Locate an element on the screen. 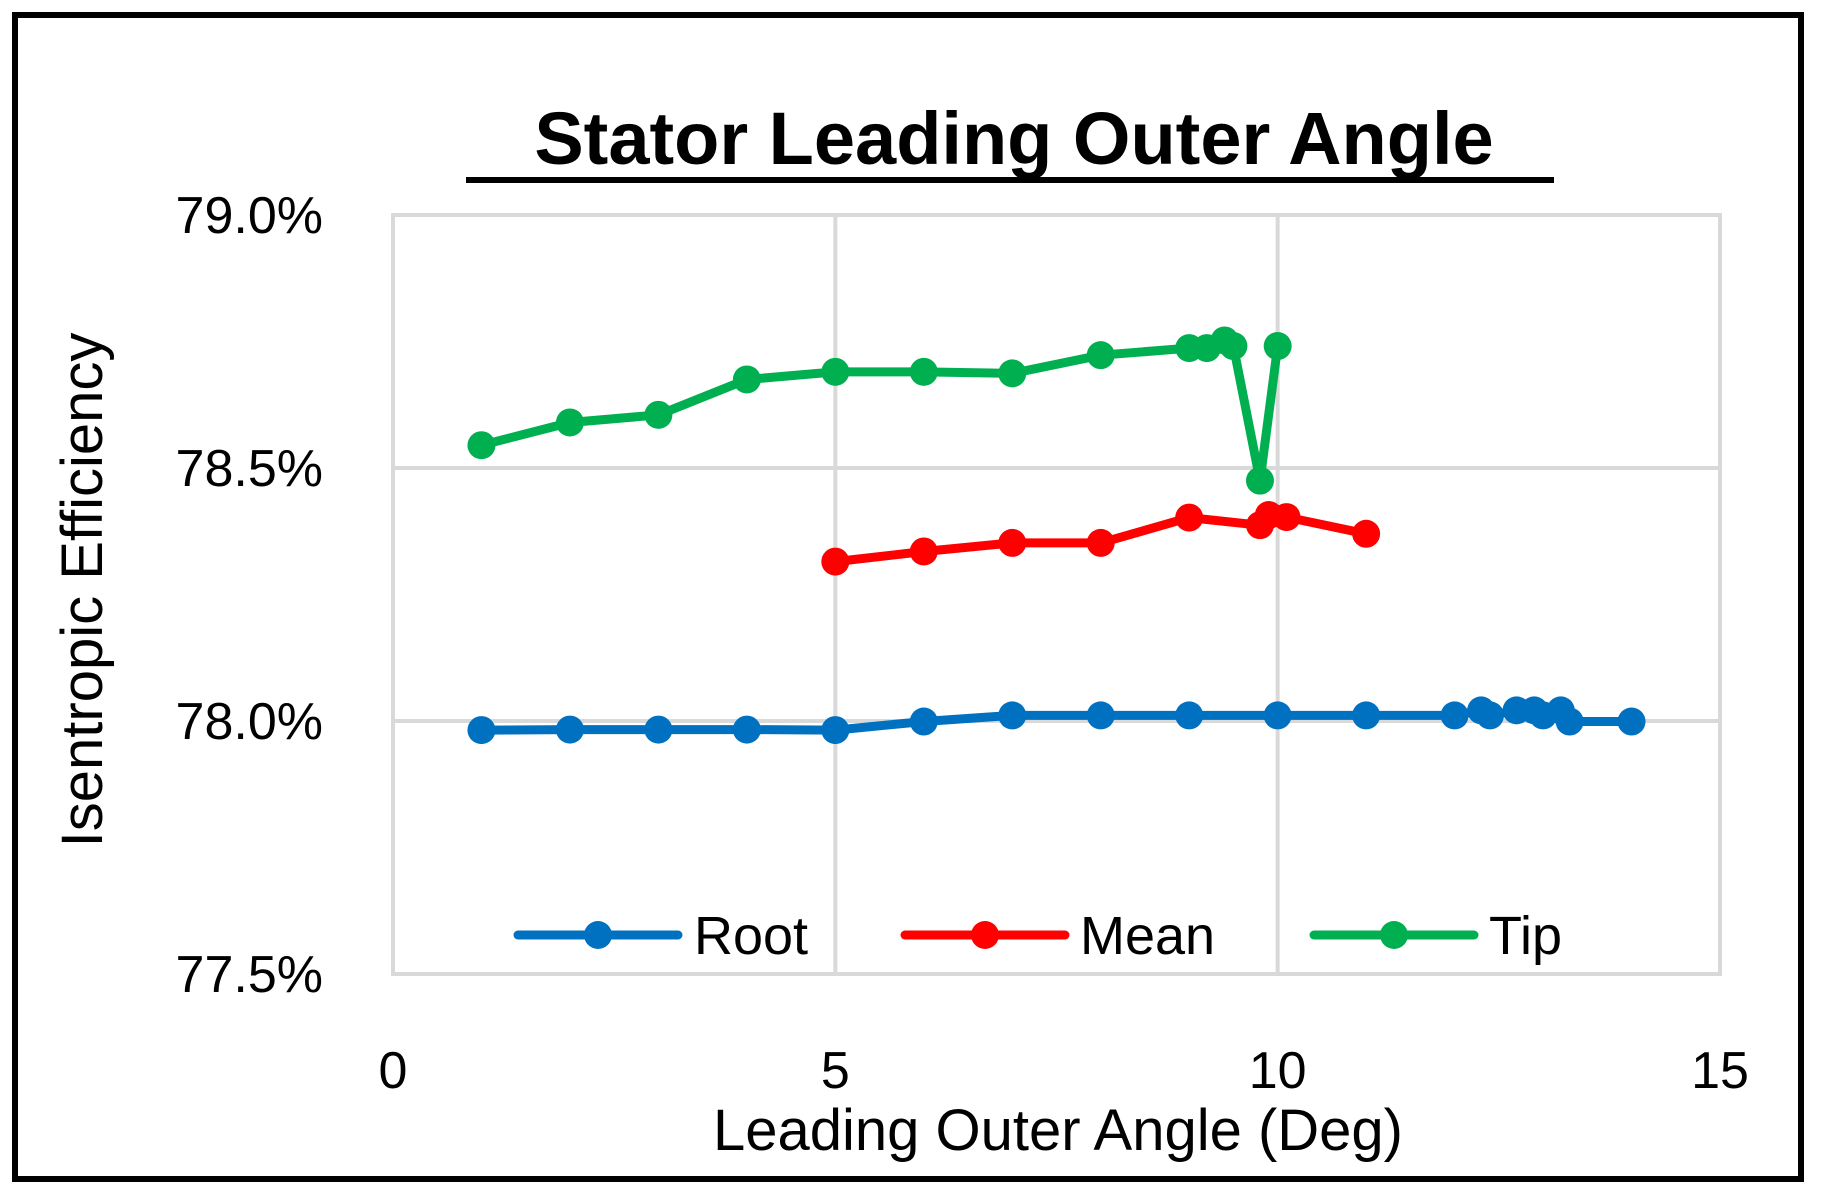 The image size is (1822, 1198). series-mean is located at coordinates (1101, 538).